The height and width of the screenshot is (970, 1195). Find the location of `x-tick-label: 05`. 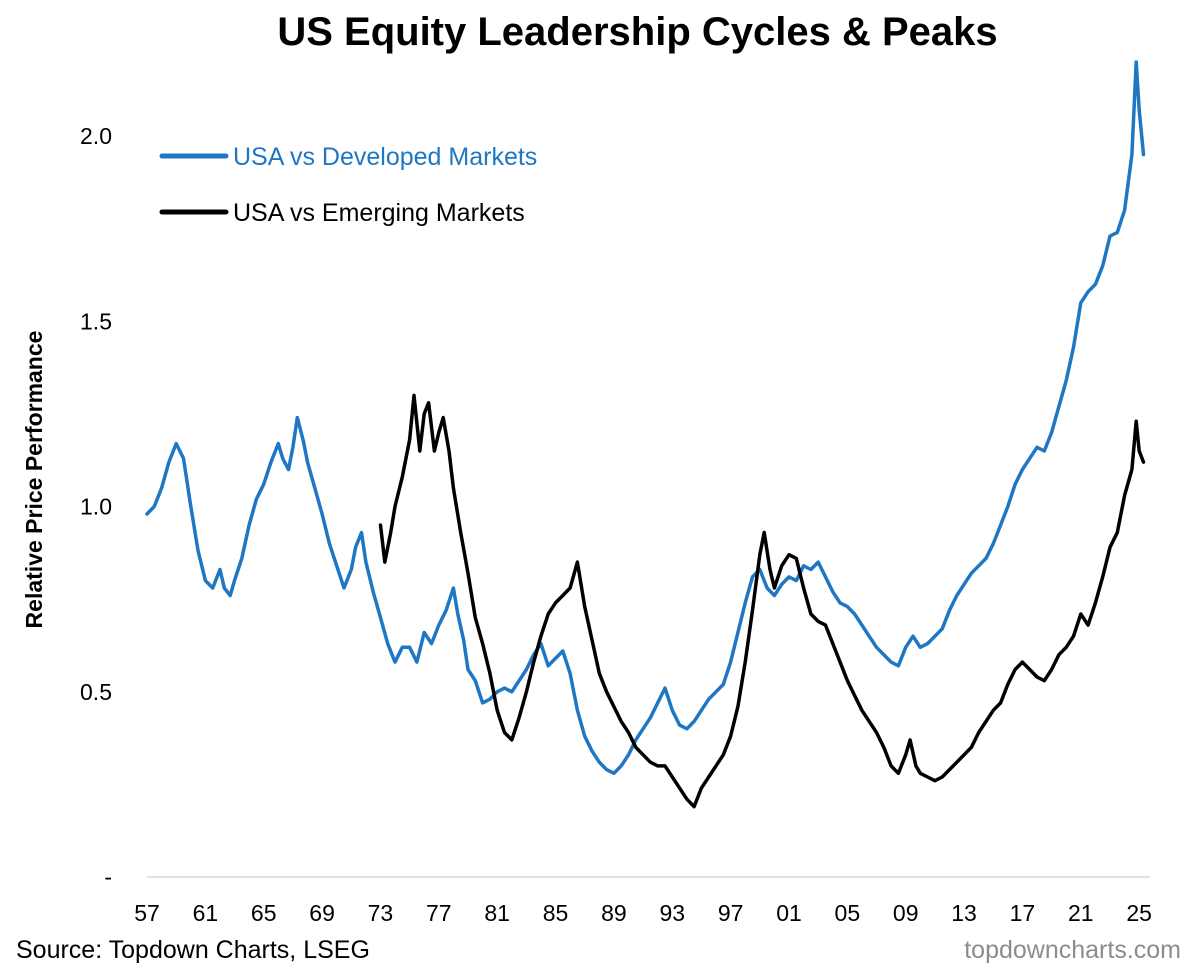

x-tick-label: 05 is located at coordinates (848, 913).